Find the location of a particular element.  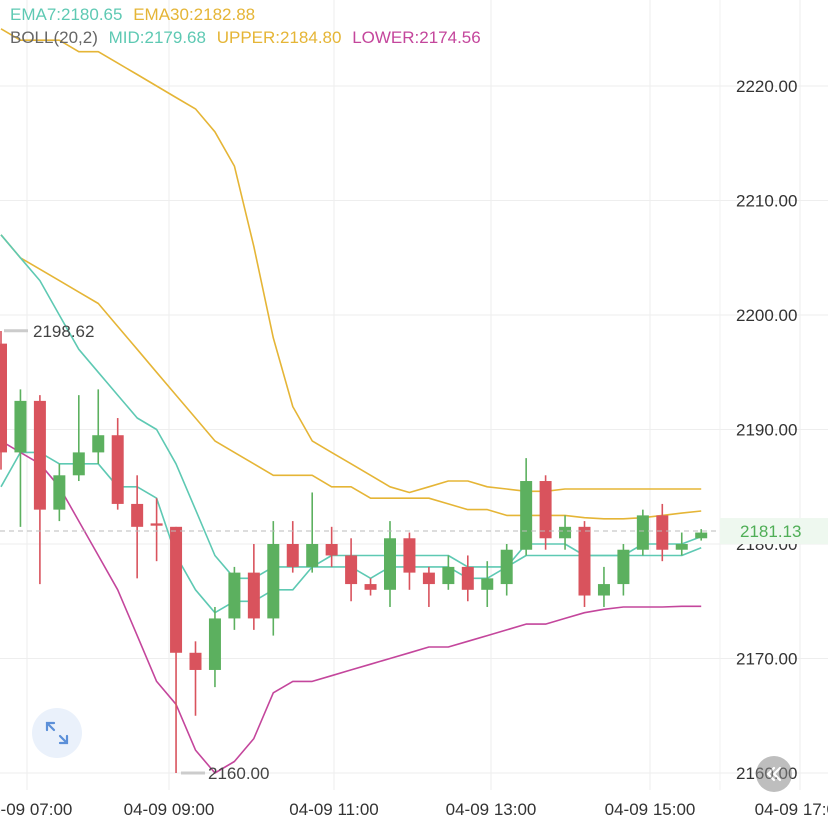

legend-ema30: EMA30:2182.88 is located at coordinates (194, 14).